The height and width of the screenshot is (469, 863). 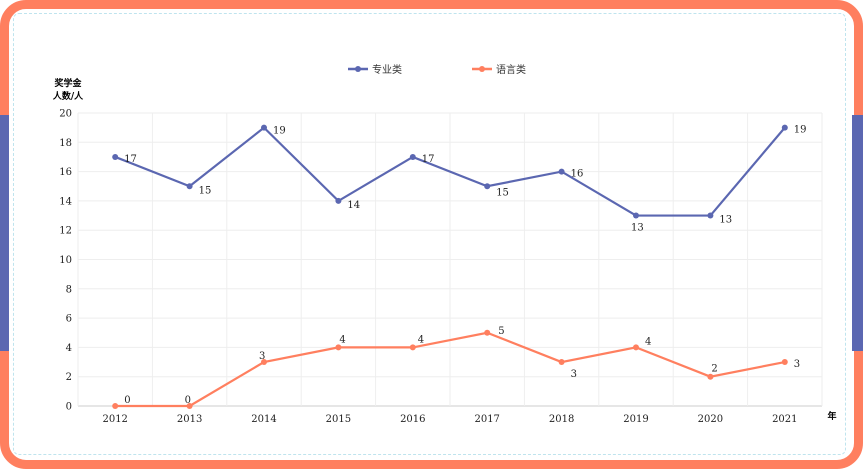 I want to click on y-tick-label: 2, so click(x=69, y=377).